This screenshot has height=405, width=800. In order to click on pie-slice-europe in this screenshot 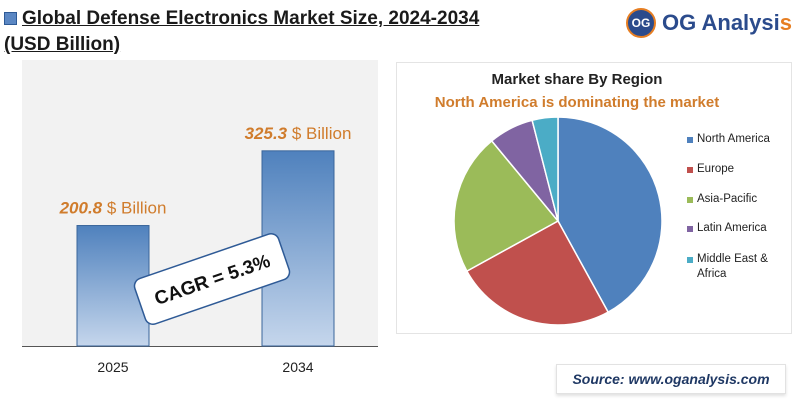, I will do `click(537, 272)`.